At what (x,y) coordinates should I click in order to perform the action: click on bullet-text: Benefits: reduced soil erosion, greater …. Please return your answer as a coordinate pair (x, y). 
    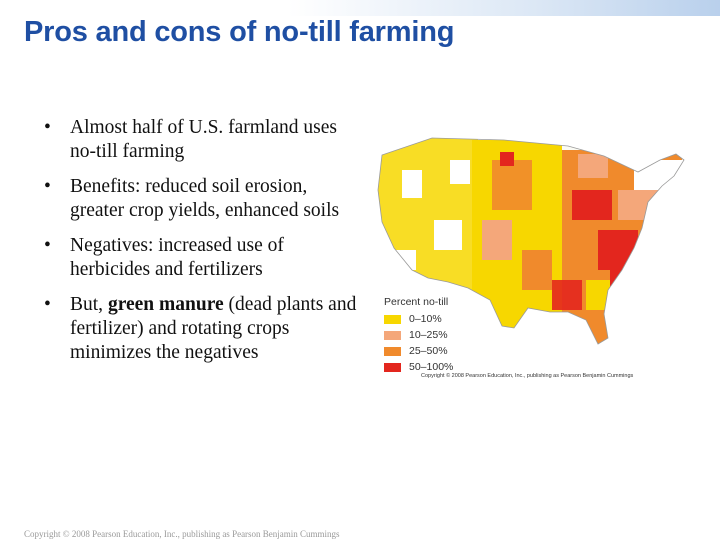
    Looking at the image, I should click on (205, 198).